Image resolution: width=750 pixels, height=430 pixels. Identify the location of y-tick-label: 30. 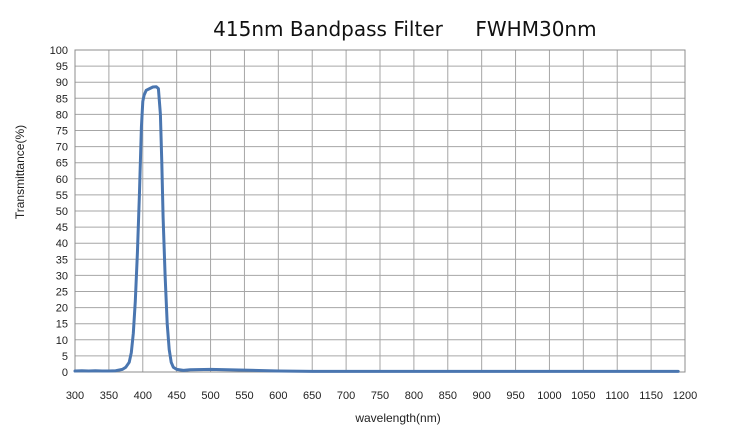
(62, 276).